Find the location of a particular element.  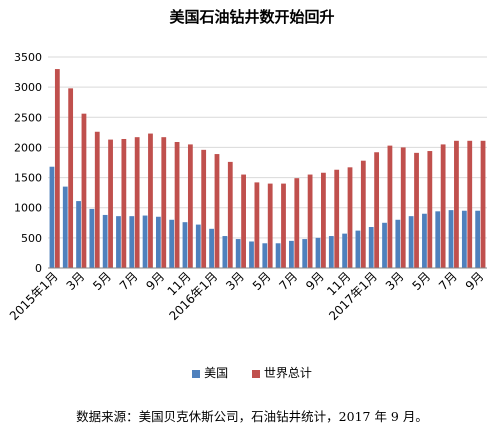

legend-swatch-us is located at coordinates (196, 373).